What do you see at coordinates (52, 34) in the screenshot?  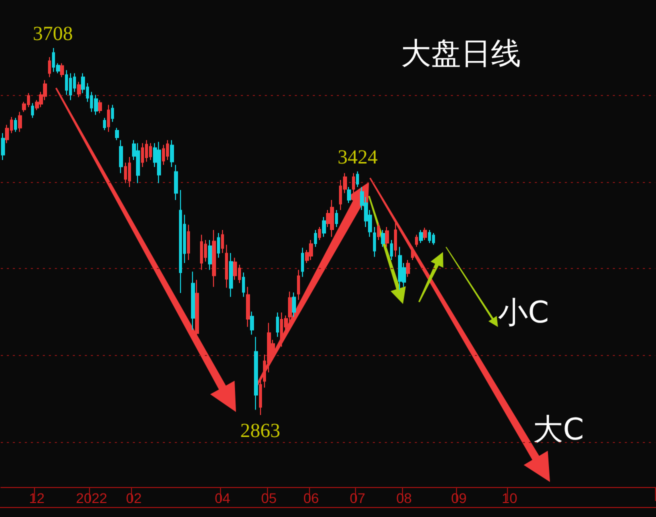 I see `annotation: 3708` at bounding box center [52, 34].